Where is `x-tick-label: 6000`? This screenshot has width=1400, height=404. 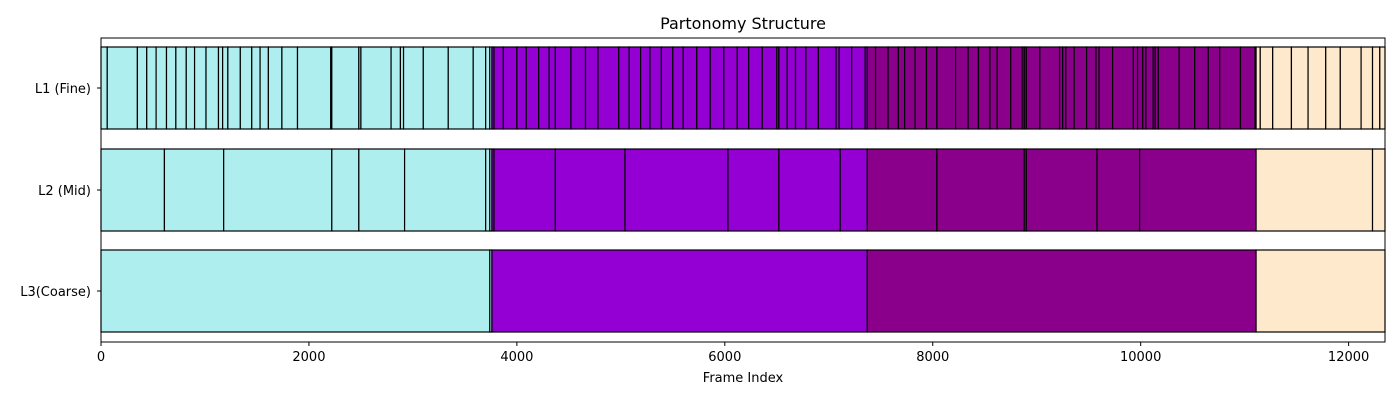
x-tick-label: 6000 is located at coordinates (724, 357).